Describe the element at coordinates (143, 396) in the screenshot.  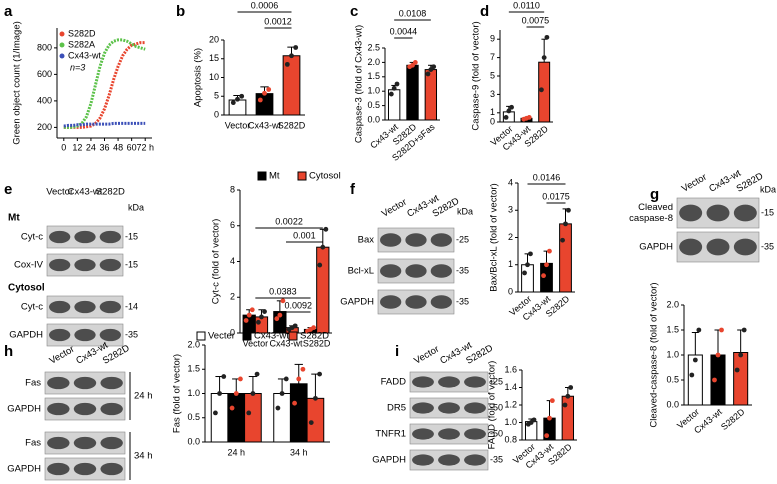
I see `group-label: 24 h` at that location.